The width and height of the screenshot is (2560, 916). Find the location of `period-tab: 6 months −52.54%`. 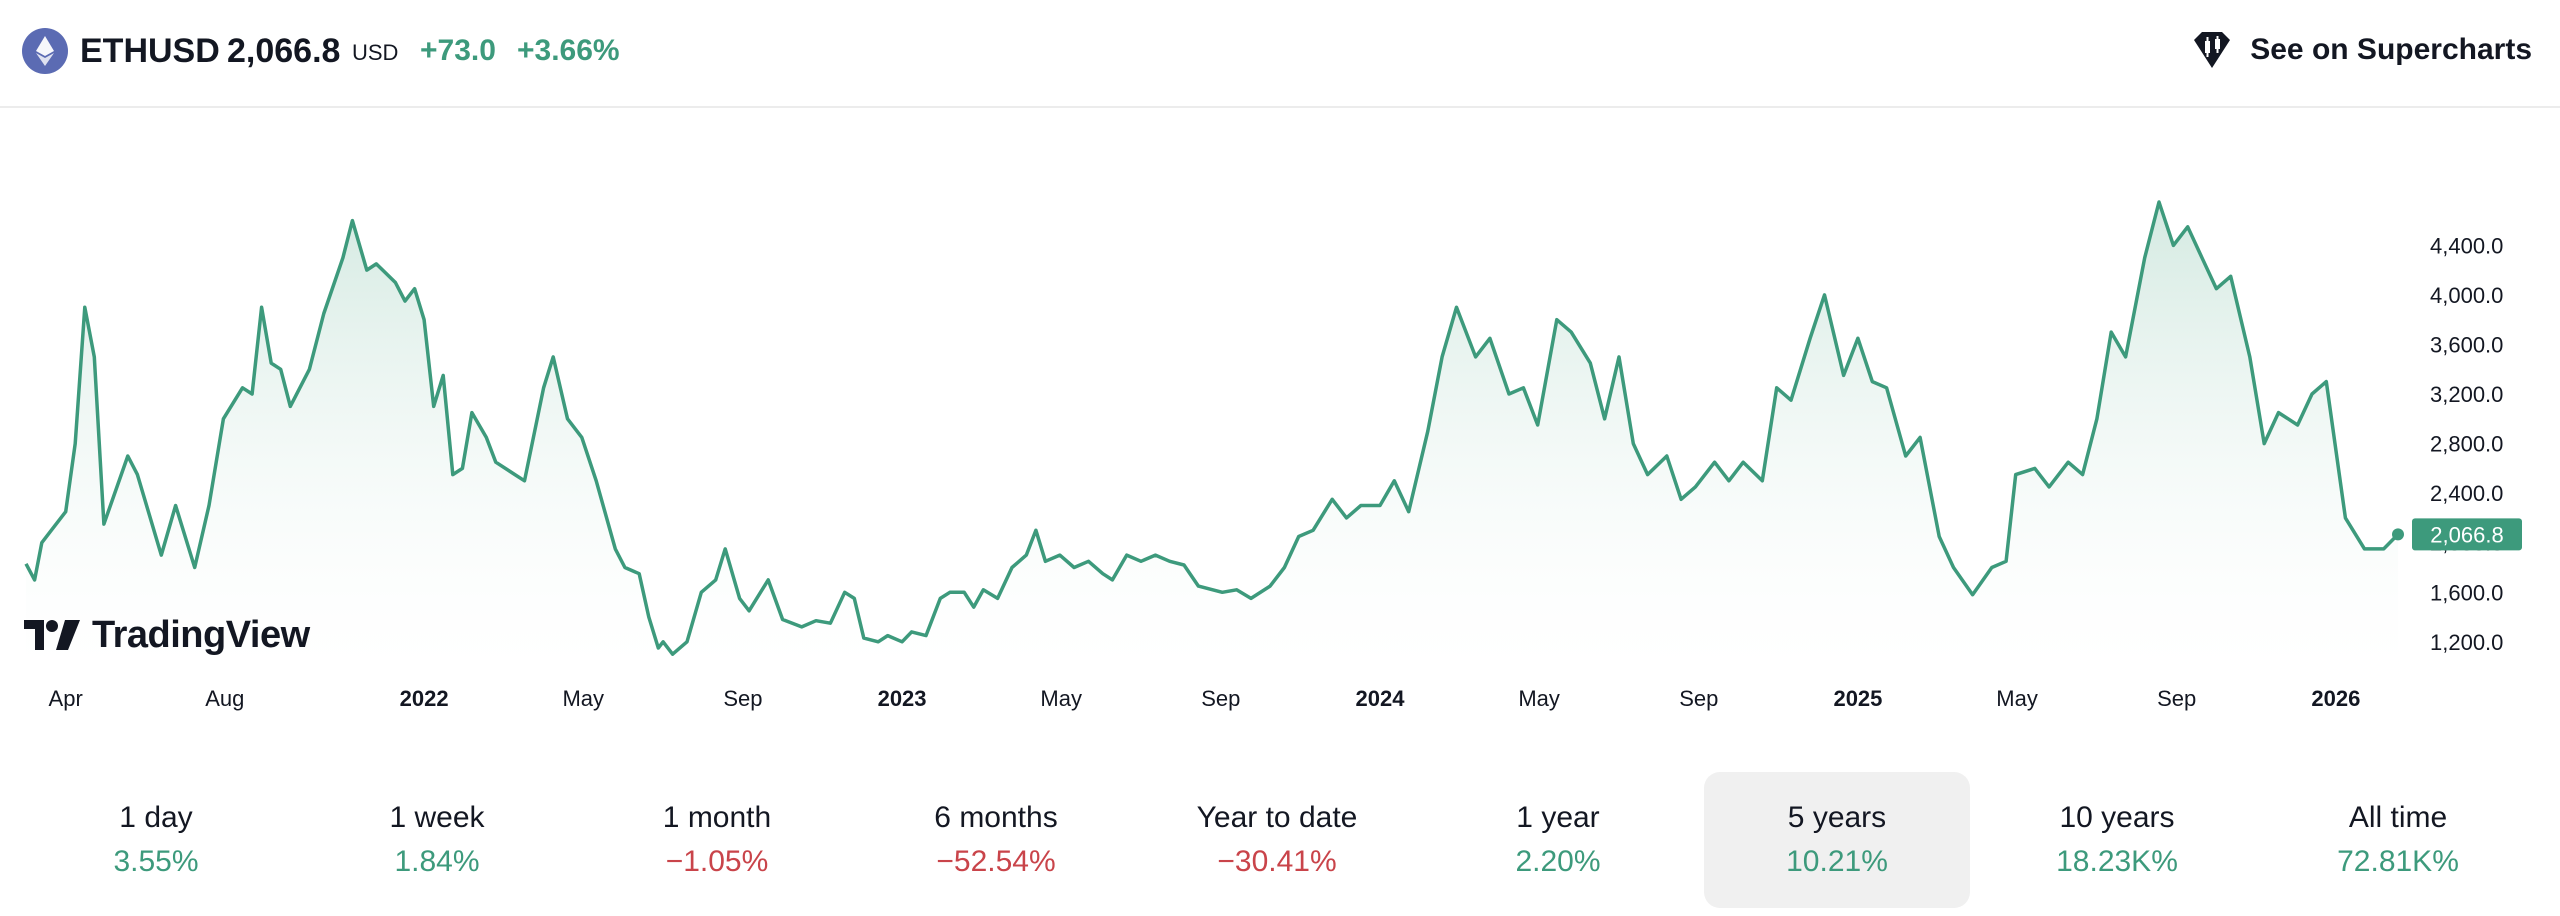

period-tab: 6 months −52.54% is located at coordinates (996, 840).